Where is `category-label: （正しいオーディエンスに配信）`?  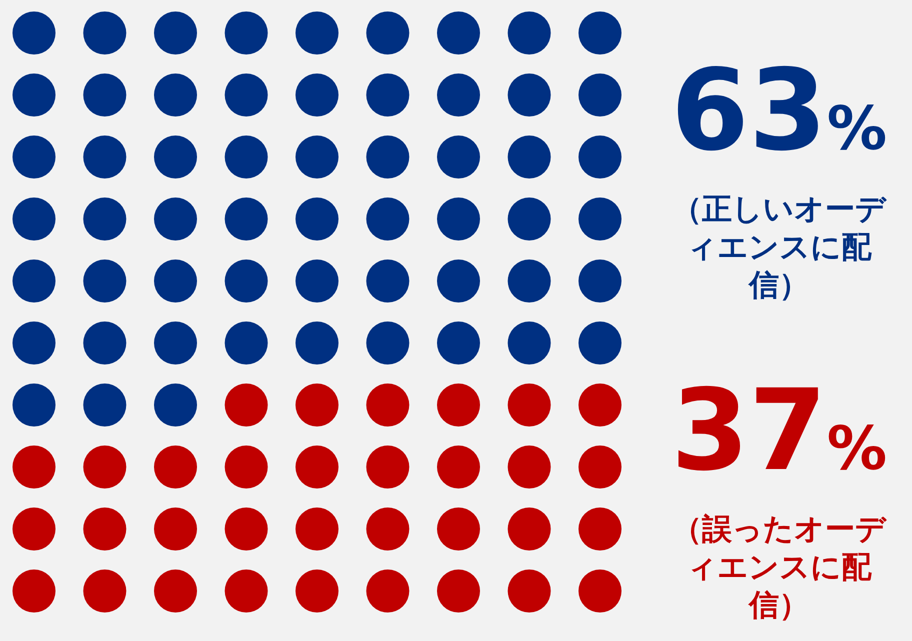 category-label: （正しいオーディエンスに配信） is located at coordinates (779, 248).